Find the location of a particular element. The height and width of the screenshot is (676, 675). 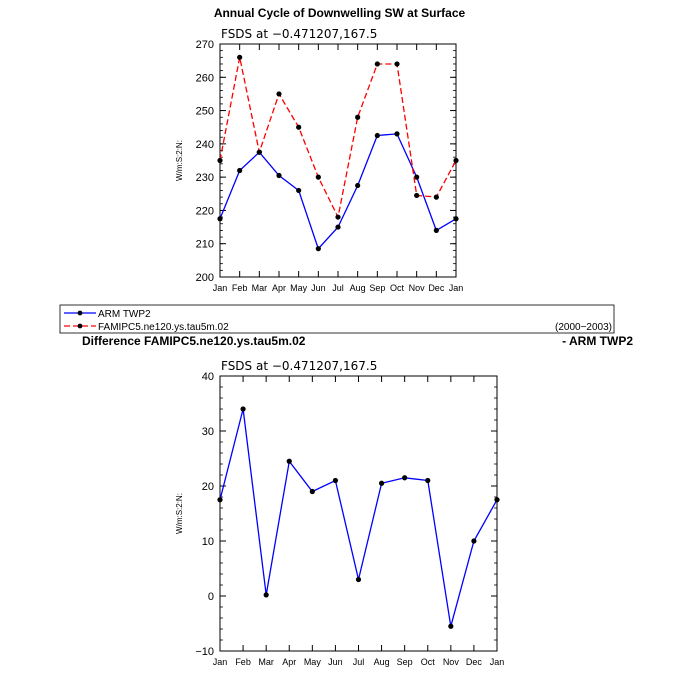

chart1-ylabel: W/m:S:2:N: is located at coordinates (179, 160).